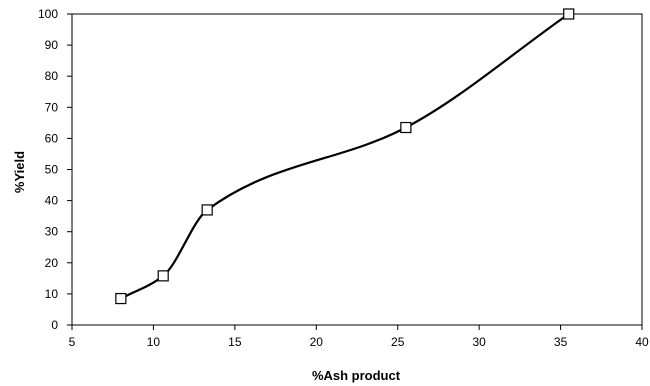  What do you see at coordinates (52, 170) in the screenshot?
I see `y-tick-label: 50` at bounding box center [52, 170].